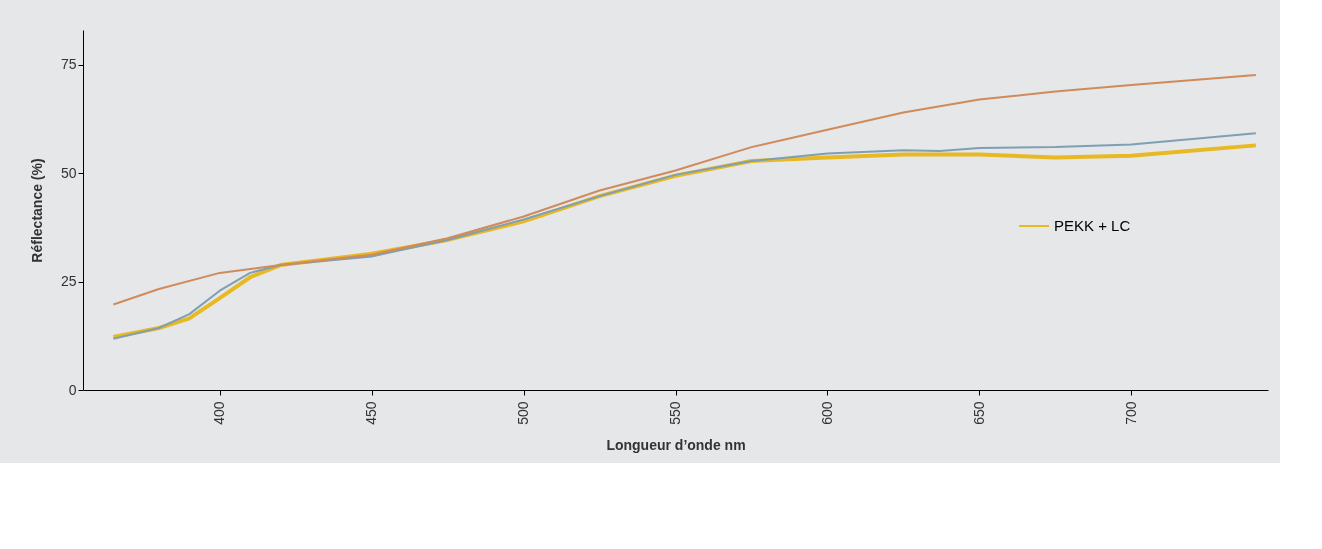 This screenshot has width=1322, height=549. I want to click on x-tick-label: 600, so click(826, 413).